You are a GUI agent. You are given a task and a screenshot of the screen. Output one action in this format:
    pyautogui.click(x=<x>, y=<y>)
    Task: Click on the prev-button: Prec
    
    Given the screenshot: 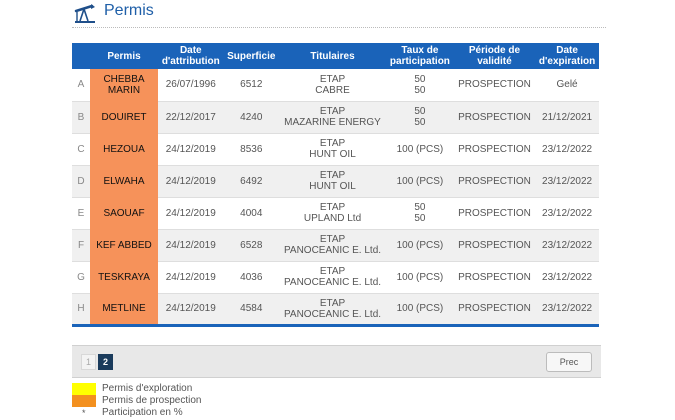 What is the action you would take?
    pyautogui.click(x=569, y=362)
    